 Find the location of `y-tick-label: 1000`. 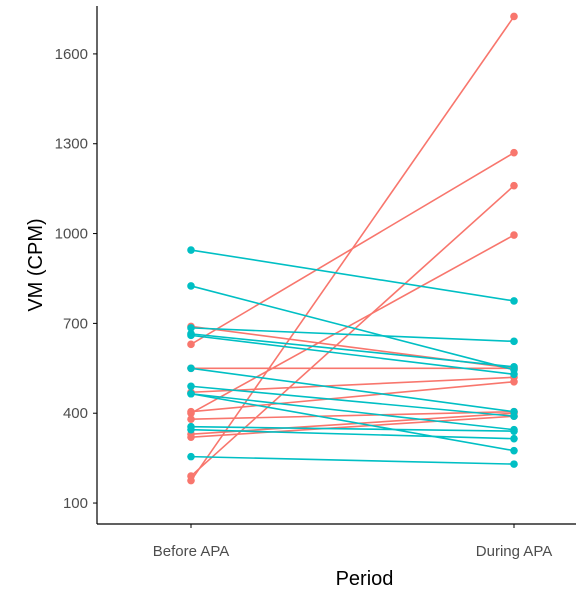

y-tick-label: 1000 is located at coordinates (71, 234).